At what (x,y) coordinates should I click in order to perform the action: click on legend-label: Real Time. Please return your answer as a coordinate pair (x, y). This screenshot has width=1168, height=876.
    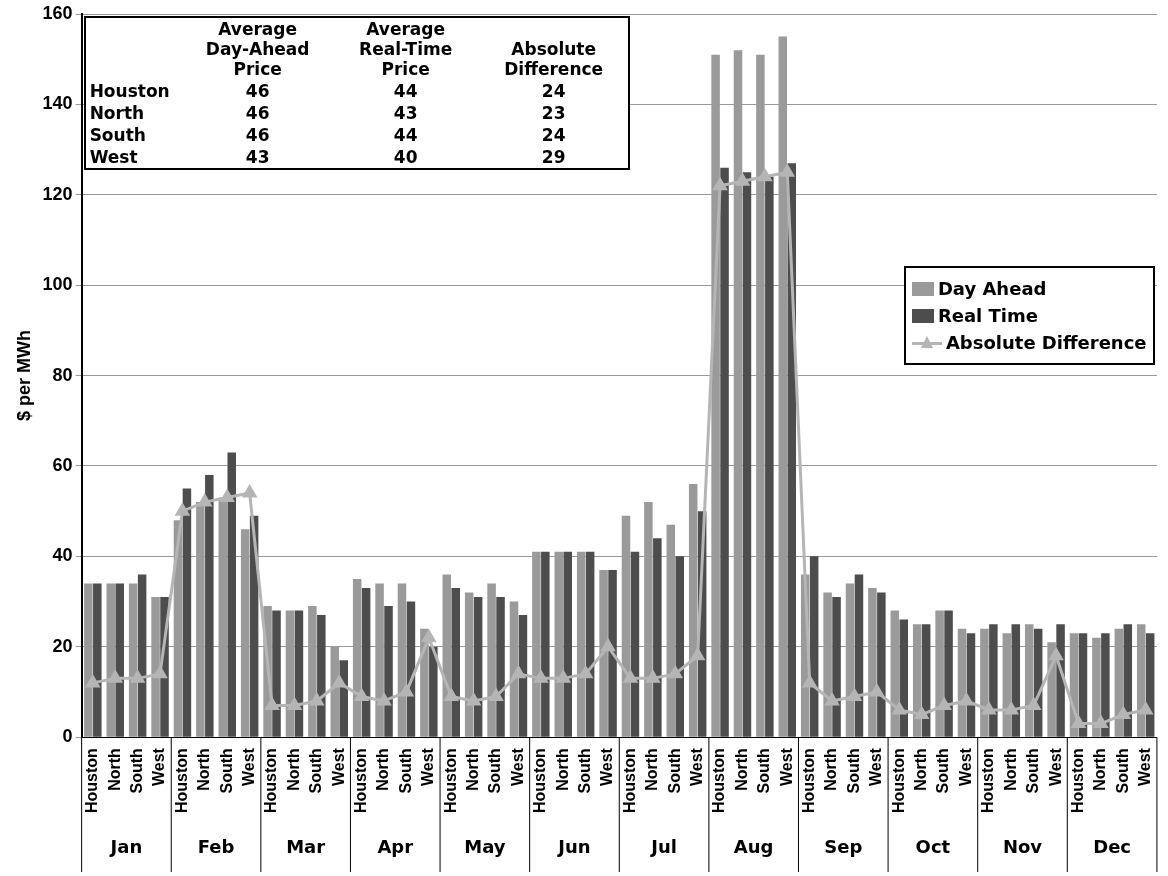
    Looking at the image, I should click on (987, 316).